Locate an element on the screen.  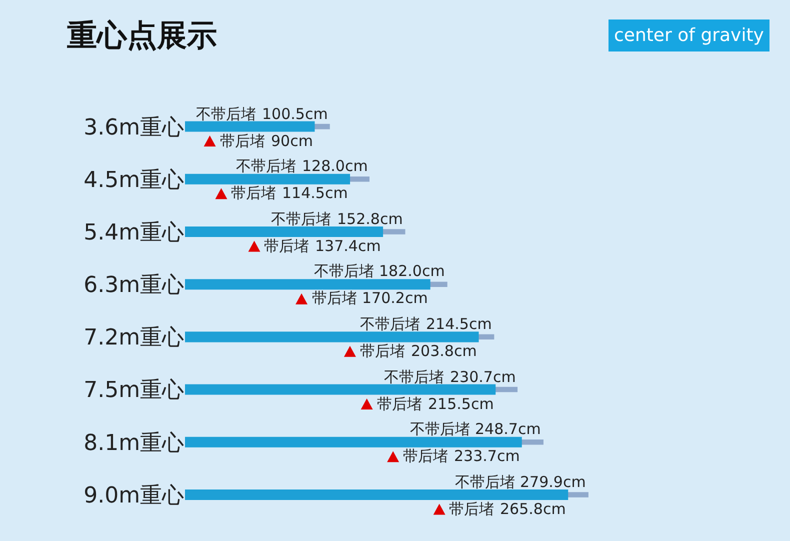
y-tick-label: 7.5m重心 is located at coordinates (134, 391).